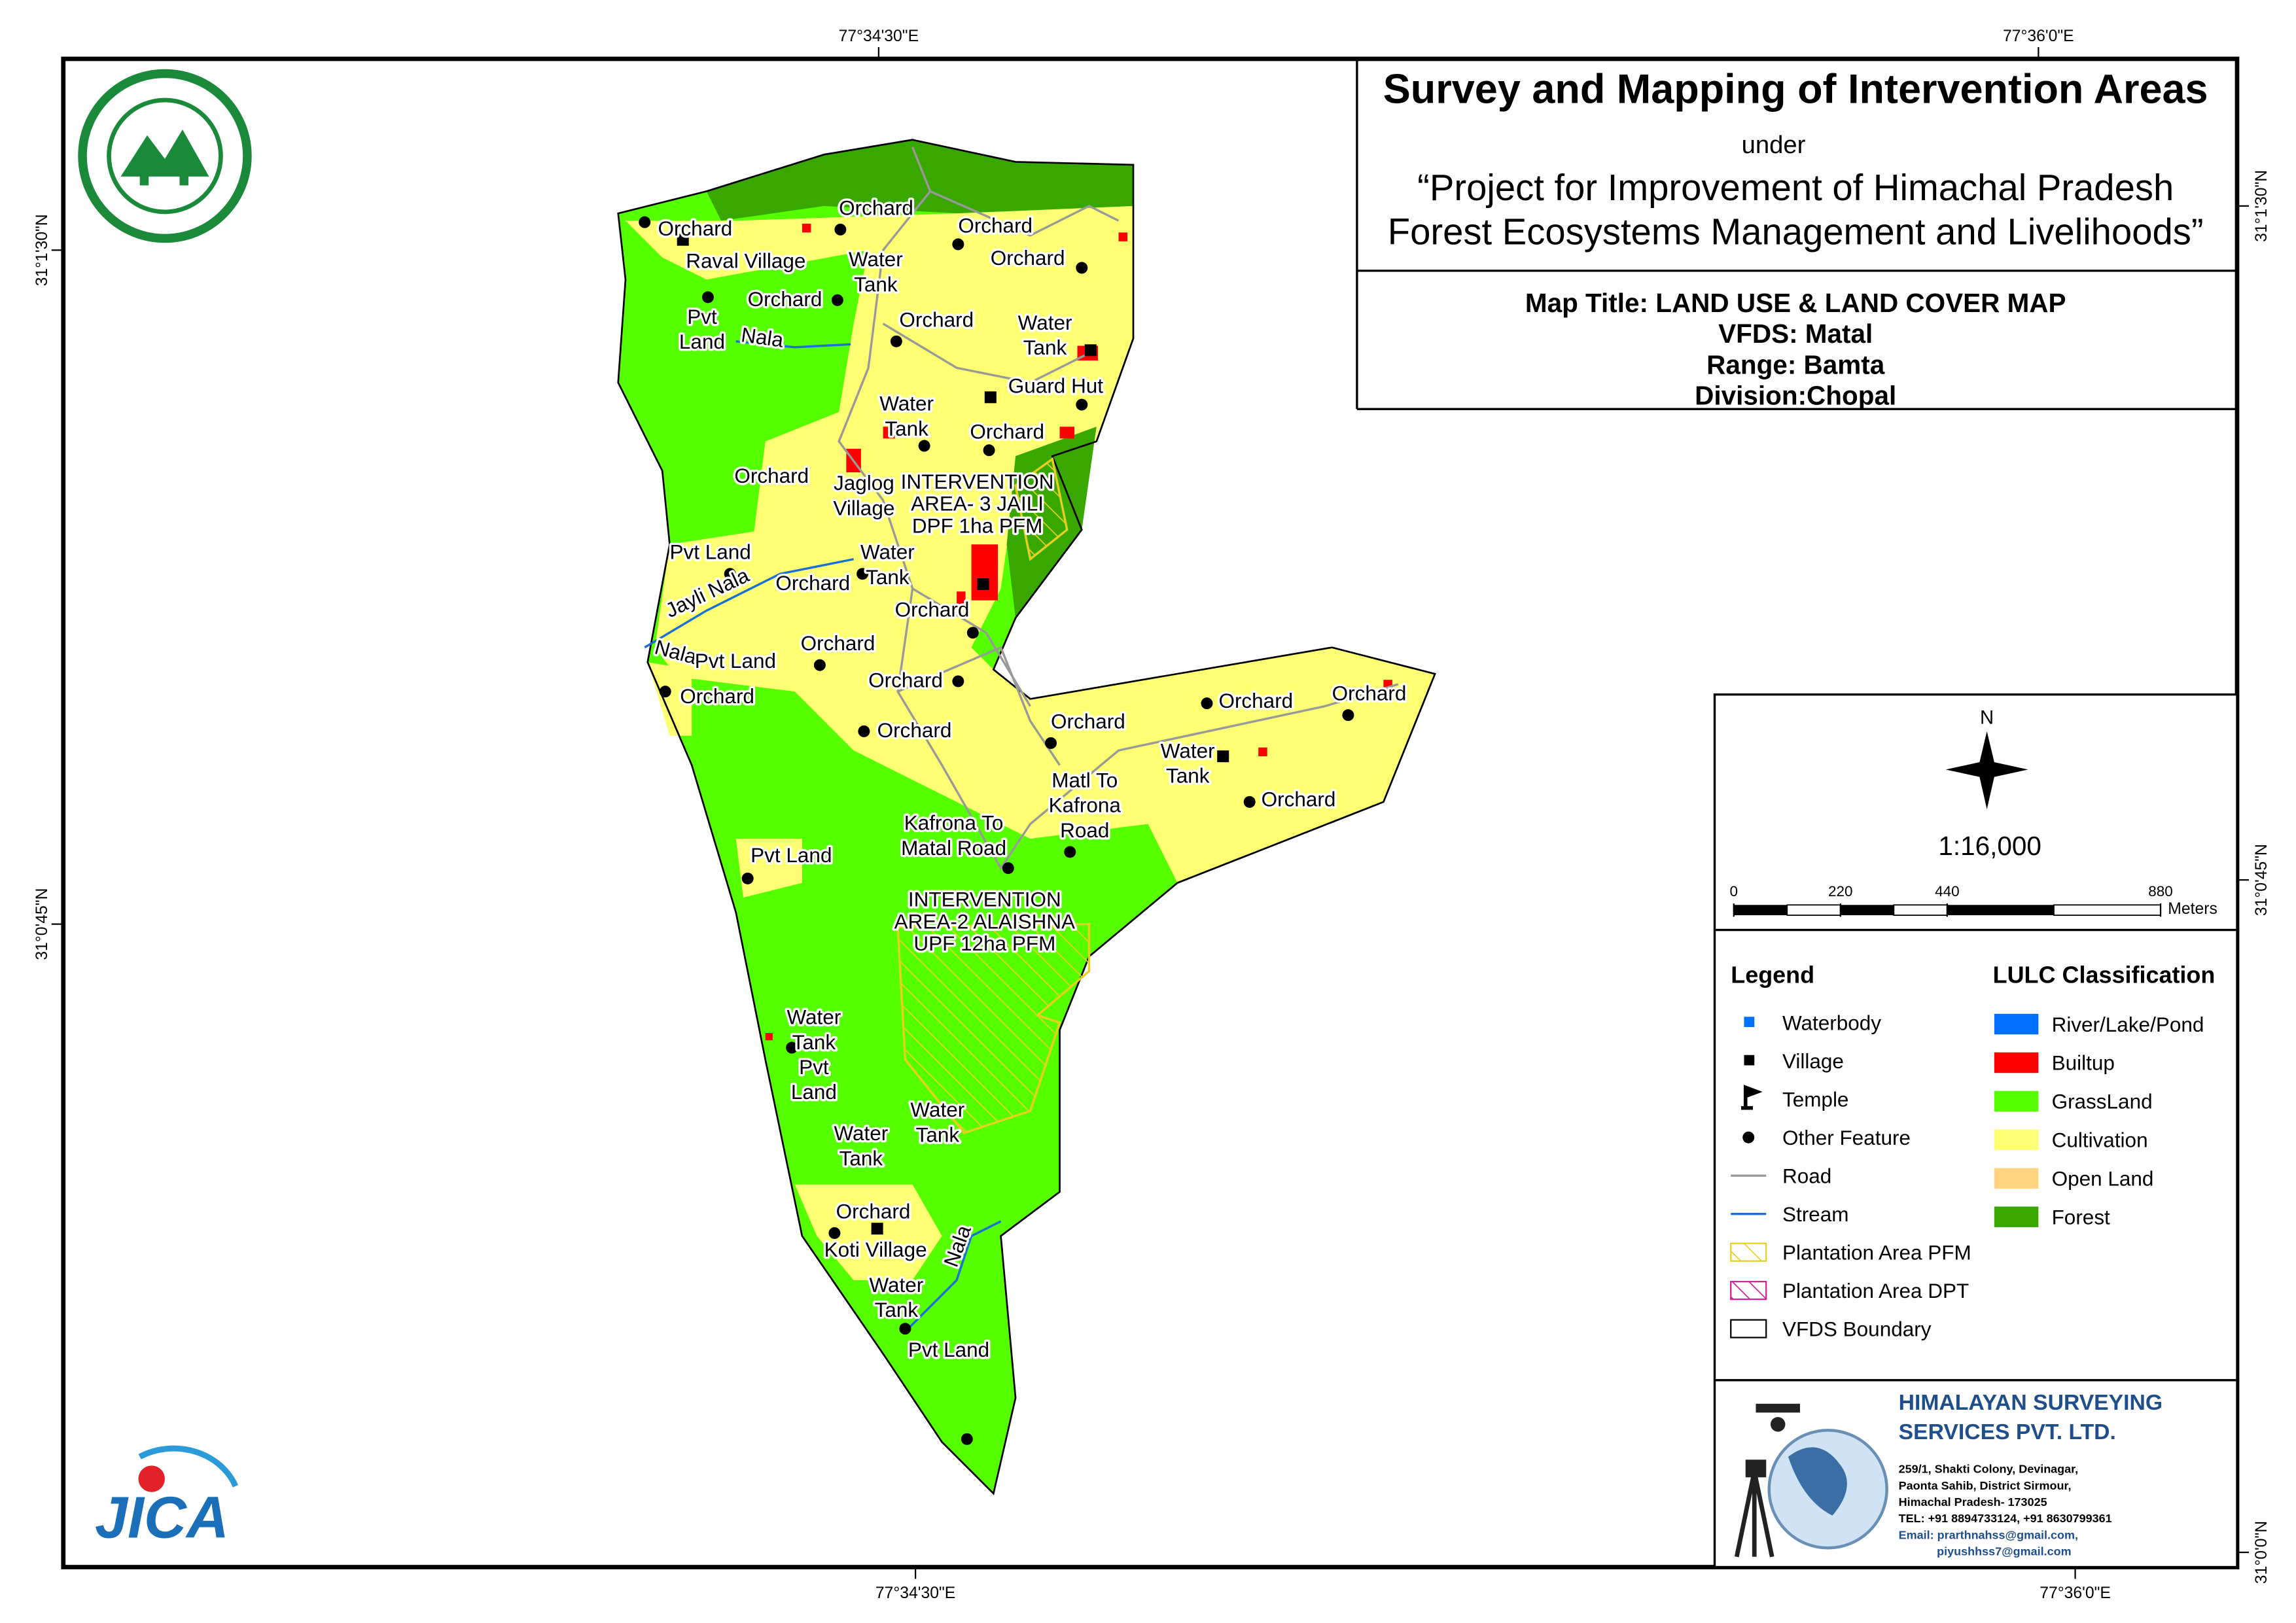 The image size is (2296, 1623). I want to click on legend-label: Road, so click(1807, 1176).